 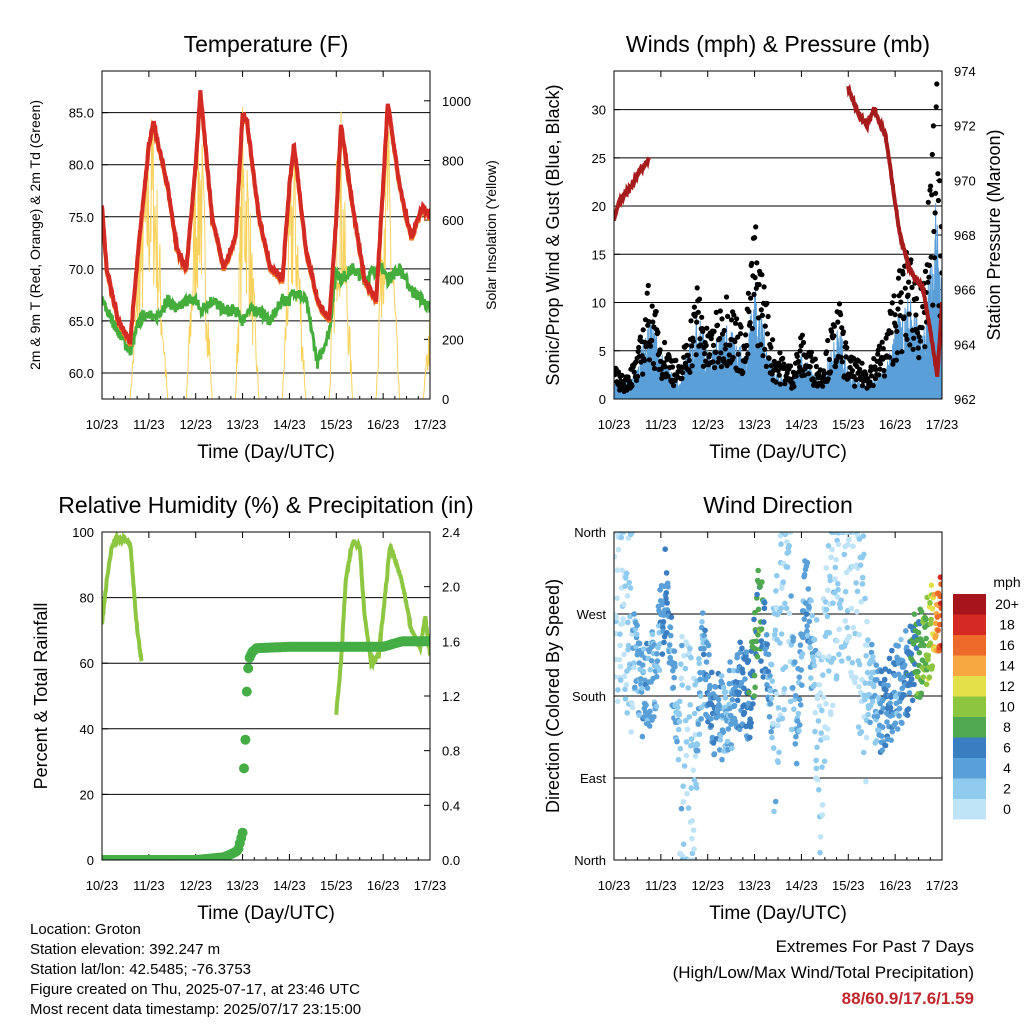 I want to click on wind-ylabel-right: Station Pressure (Maroon), so click(x=994, y=234).